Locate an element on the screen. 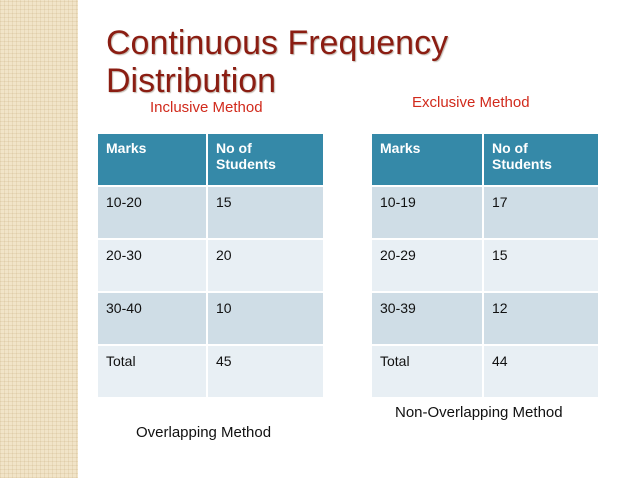  cell-marks: 30-40 is located at coordinates (153, 319).